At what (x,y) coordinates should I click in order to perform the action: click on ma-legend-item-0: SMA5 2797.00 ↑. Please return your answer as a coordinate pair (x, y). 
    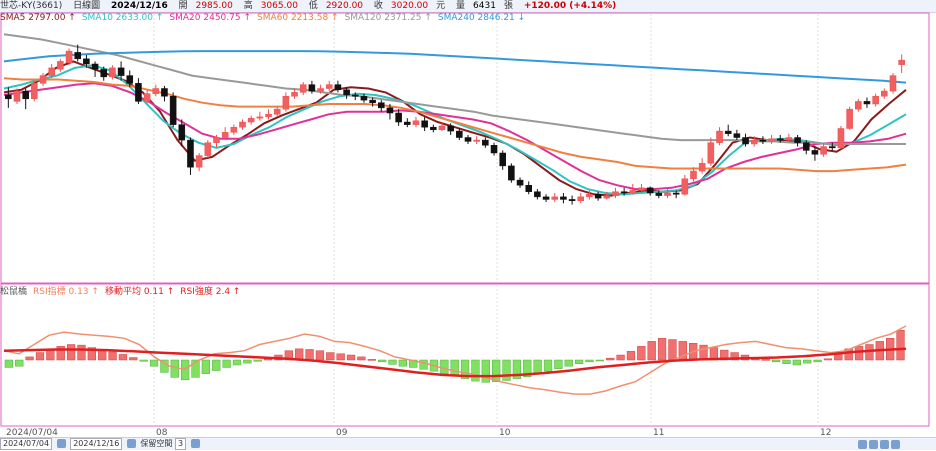
    Looking at the image, I should click on (38, 18).